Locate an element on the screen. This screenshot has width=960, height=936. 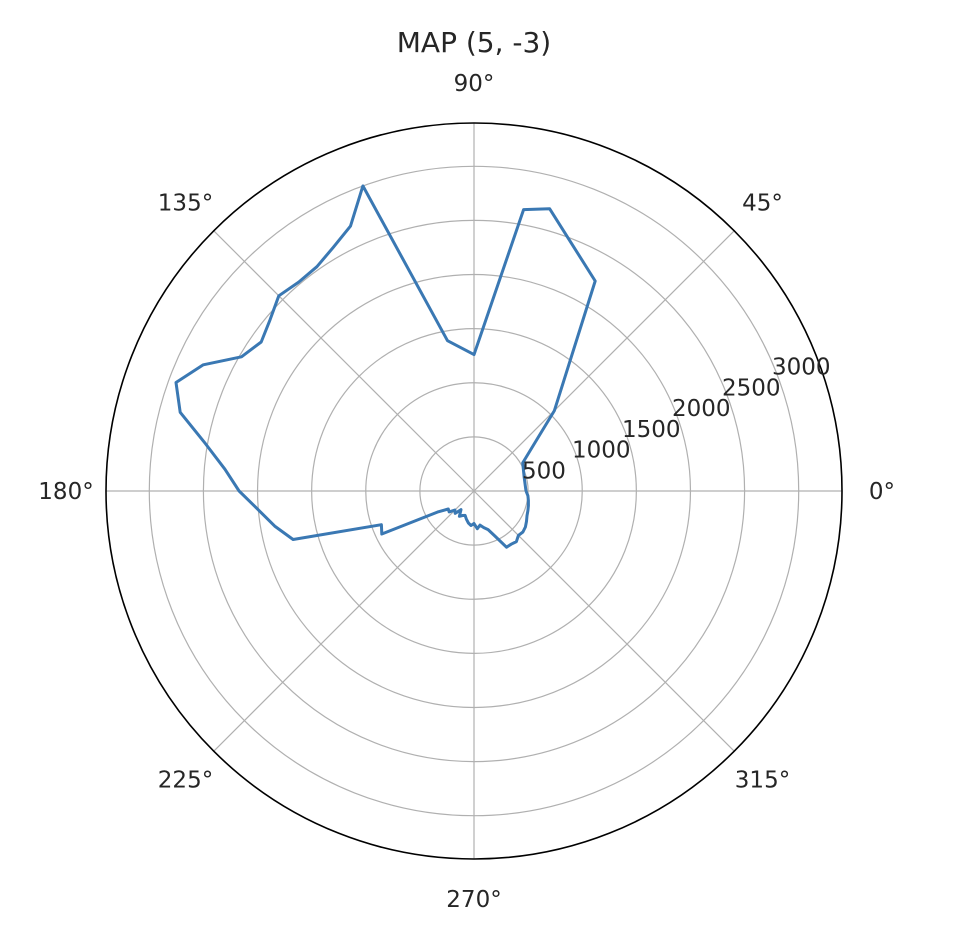
theta-tick-label-270: 270° is located at coordinates (473, 900).